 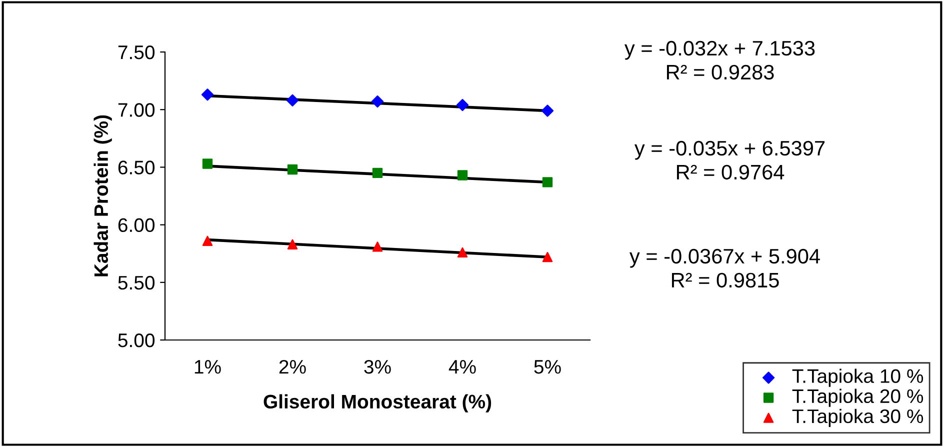 What do you see at coordinates (858, 417) in the screenshot?
I see `legend-label: T.Tapioka 30 %` at bounding box center [858, 417].